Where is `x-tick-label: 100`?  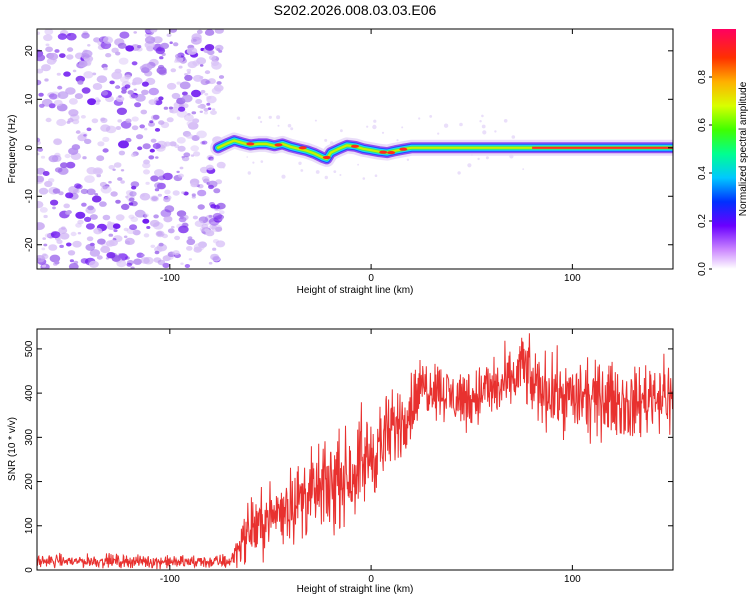
x-tick-label: 100 is located at coordinates (572, 579).